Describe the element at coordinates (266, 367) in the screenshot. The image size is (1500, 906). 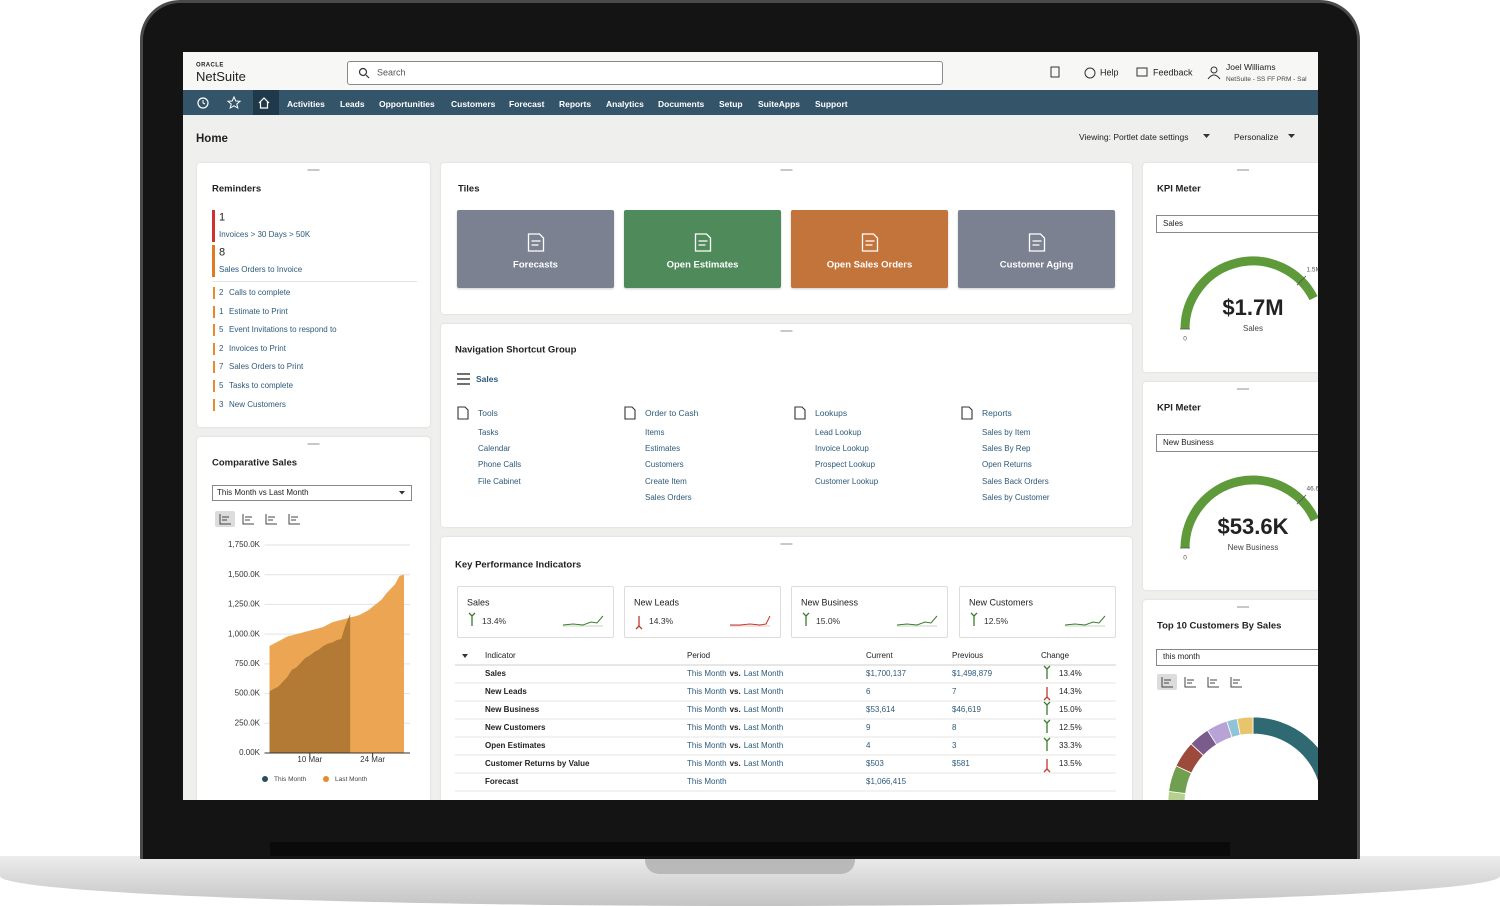
I see `reminder-label: Sales Orders to Print` at that location.